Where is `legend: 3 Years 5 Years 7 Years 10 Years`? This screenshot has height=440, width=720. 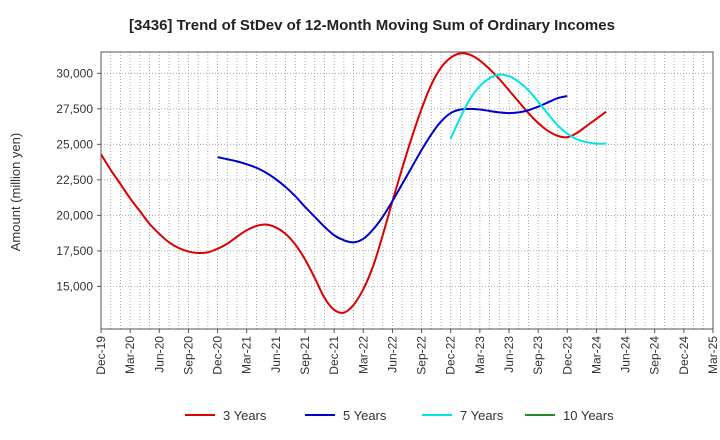
legend: 3 Years 5 Years 7 Years 10 Years is located at coordinates (399, 415).